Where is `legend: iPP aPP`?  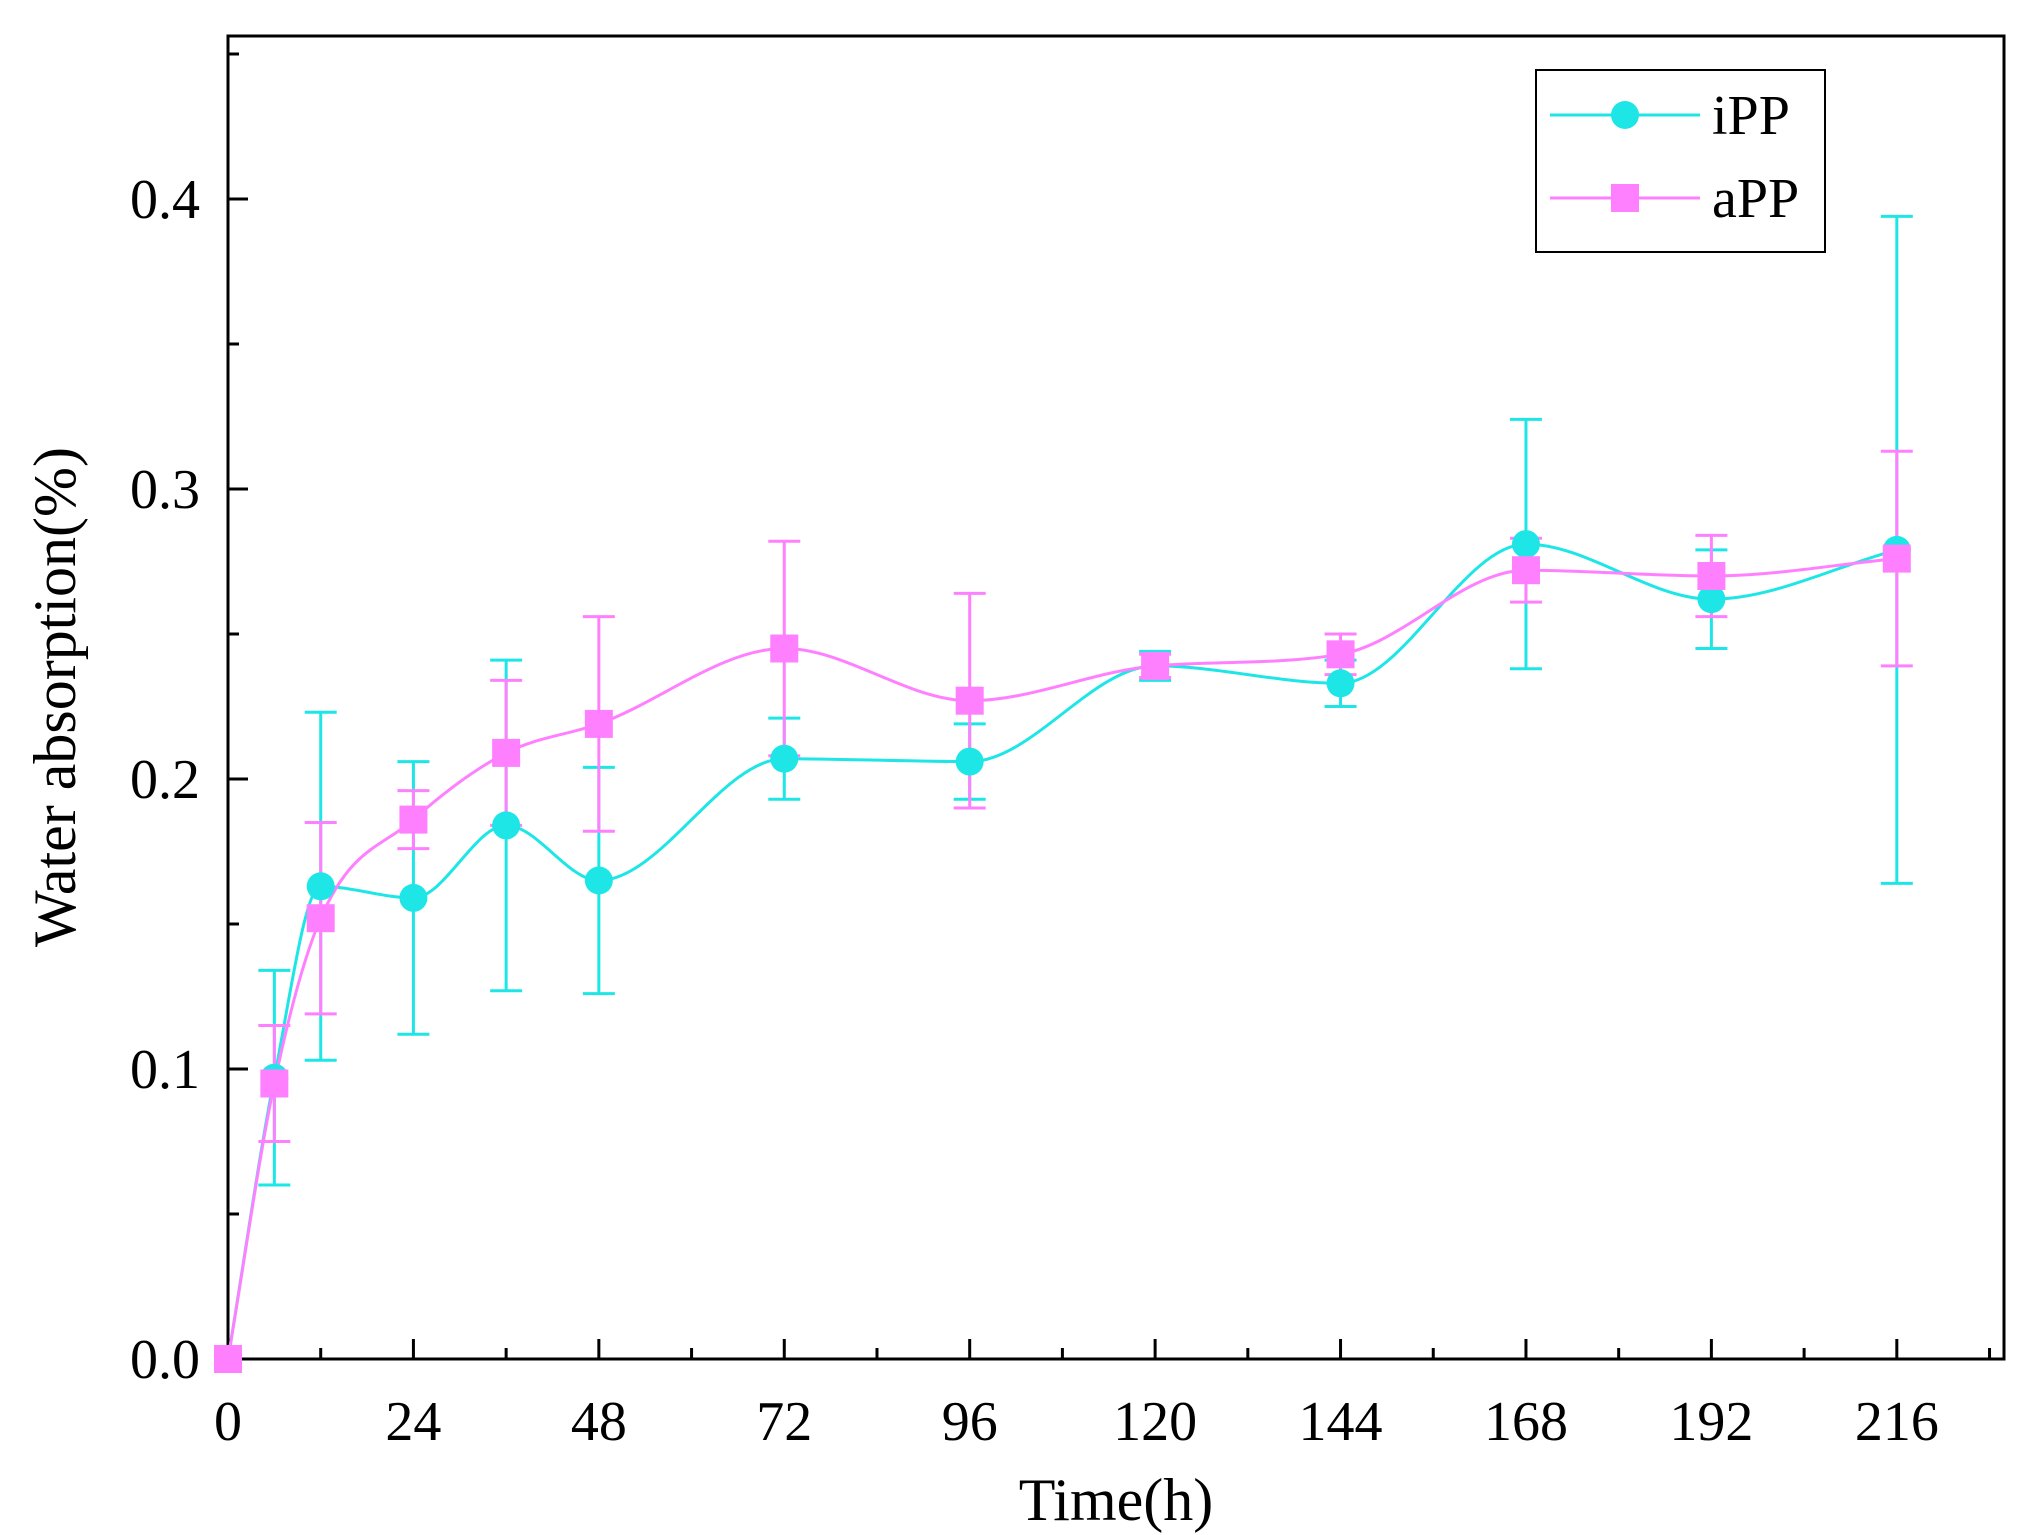 legend: iPP aPP is located at coordinates (1680, 161).